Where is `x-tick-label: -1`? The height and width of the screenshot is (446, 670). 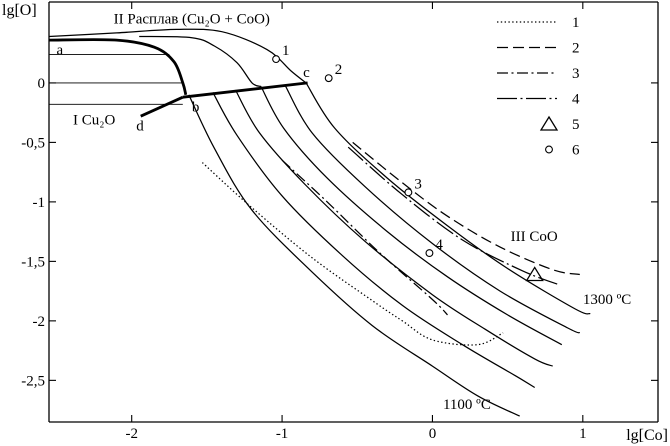 x-tick-label: -1 is located at coordinates (282, 434).